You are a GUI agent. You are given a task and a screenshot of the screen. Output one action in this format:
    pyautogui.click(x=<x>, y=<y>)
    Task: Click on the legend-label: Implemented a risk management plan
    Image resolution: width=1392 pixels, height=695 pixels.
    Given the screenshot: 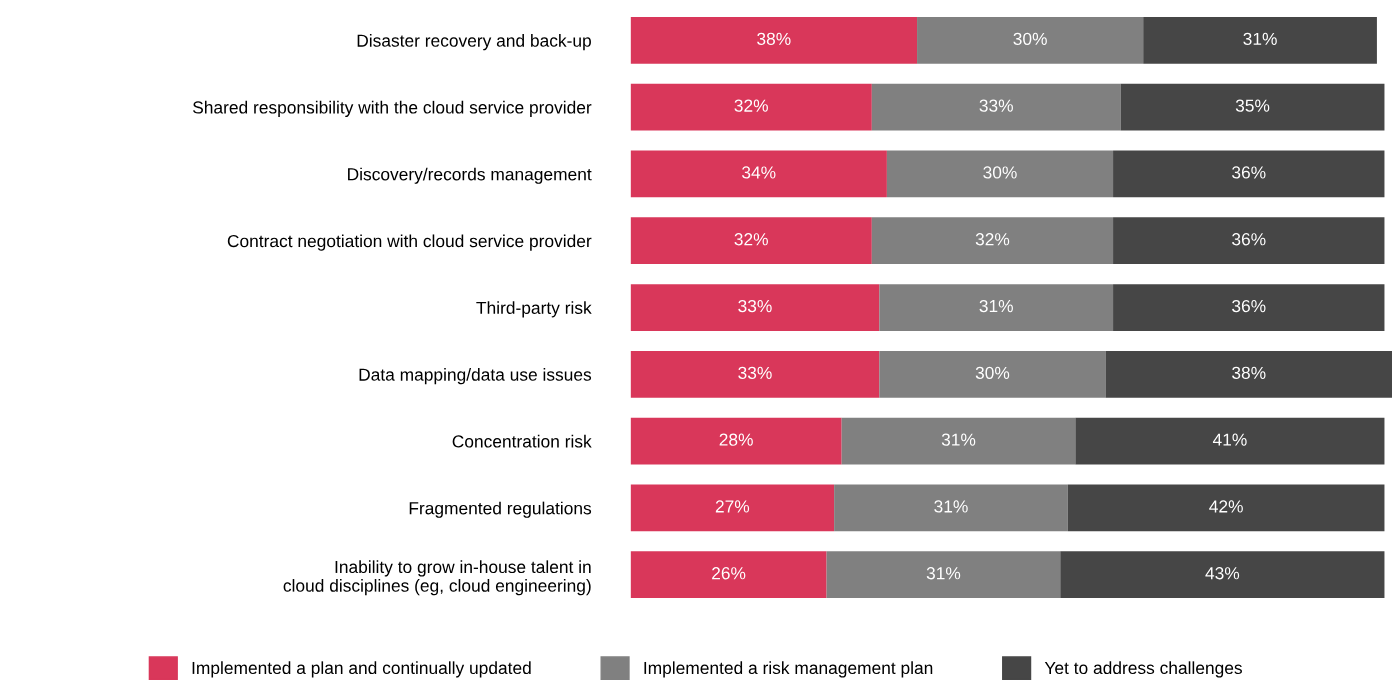 What is the action you would take?
    pyautogui.click(x=788, y=669)
    